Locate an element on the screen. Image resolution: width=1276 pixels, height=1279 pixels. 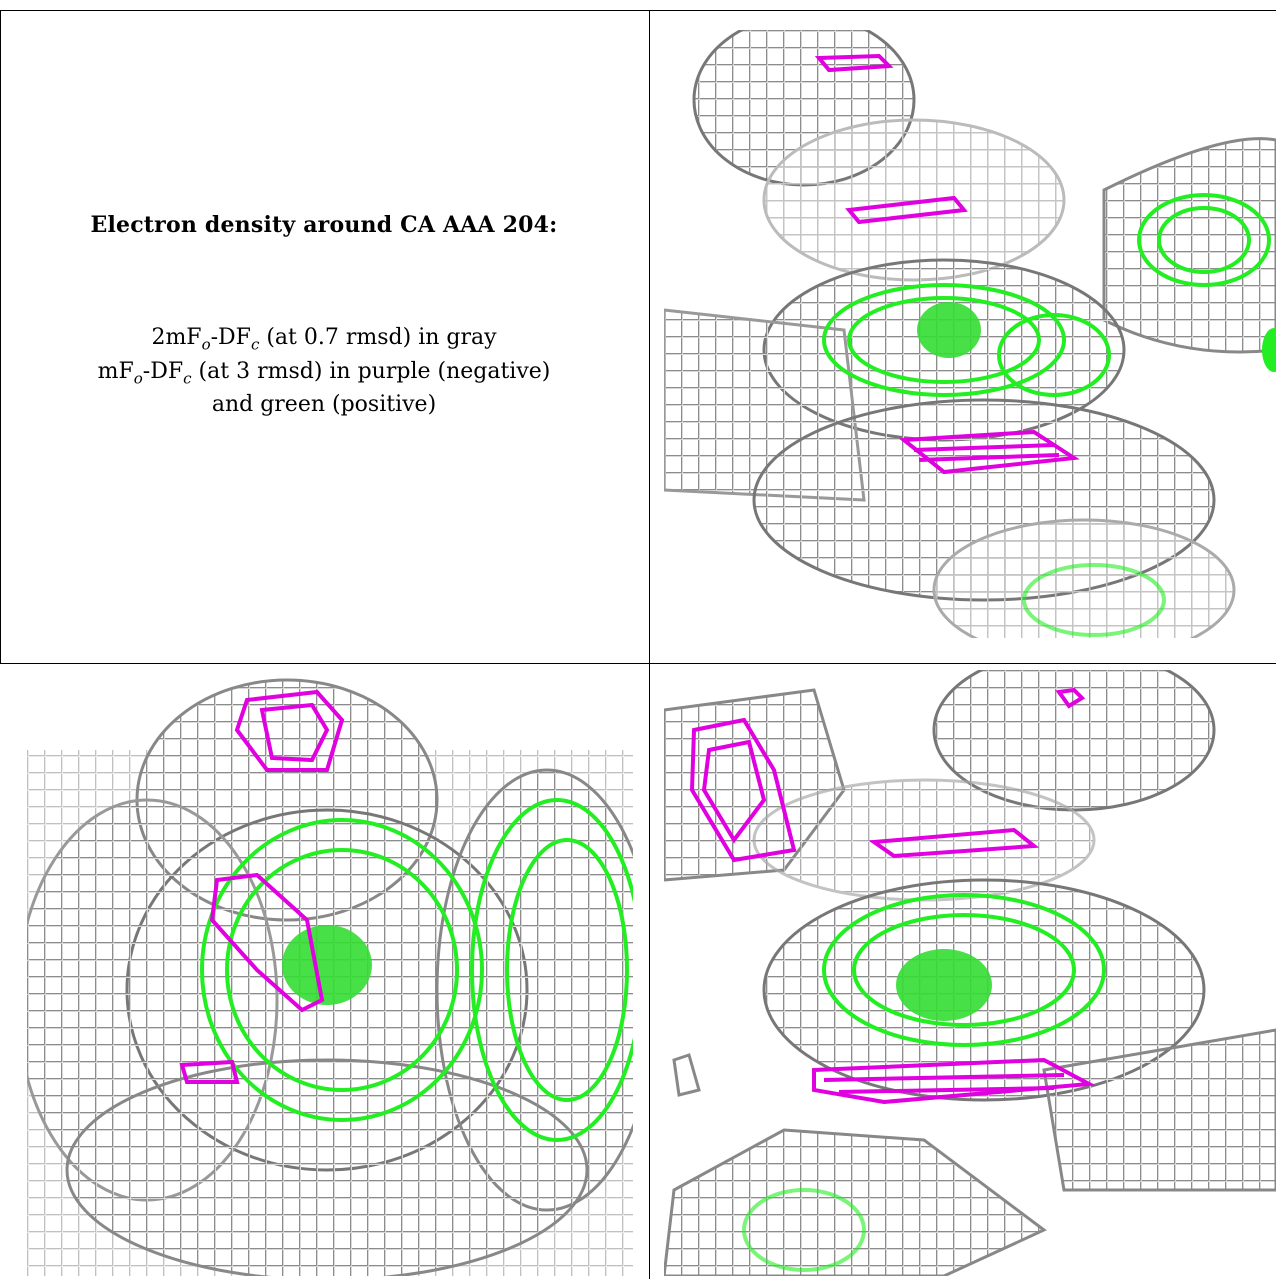
line1-sub1: o is located at coordinates (206, 344).